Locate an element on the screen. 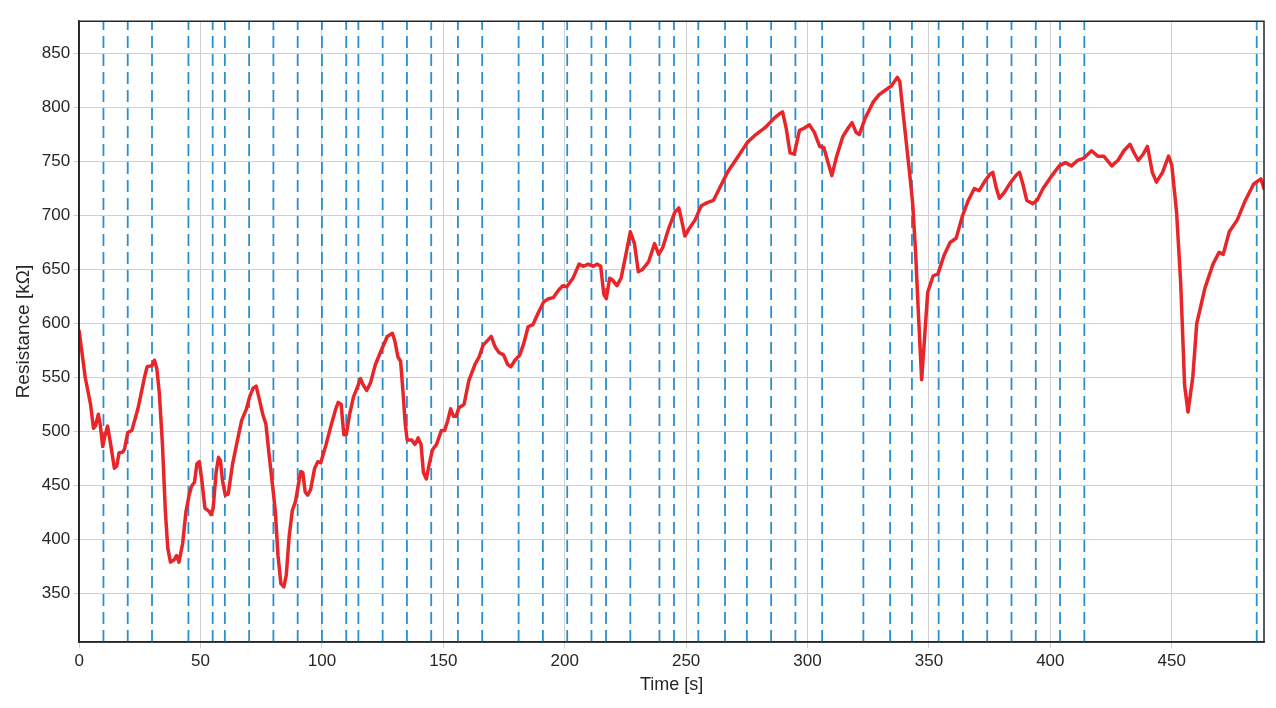 This screenshot has height=708, width=1276. y-tick-label: 850 is located at coordinates (56, 53).